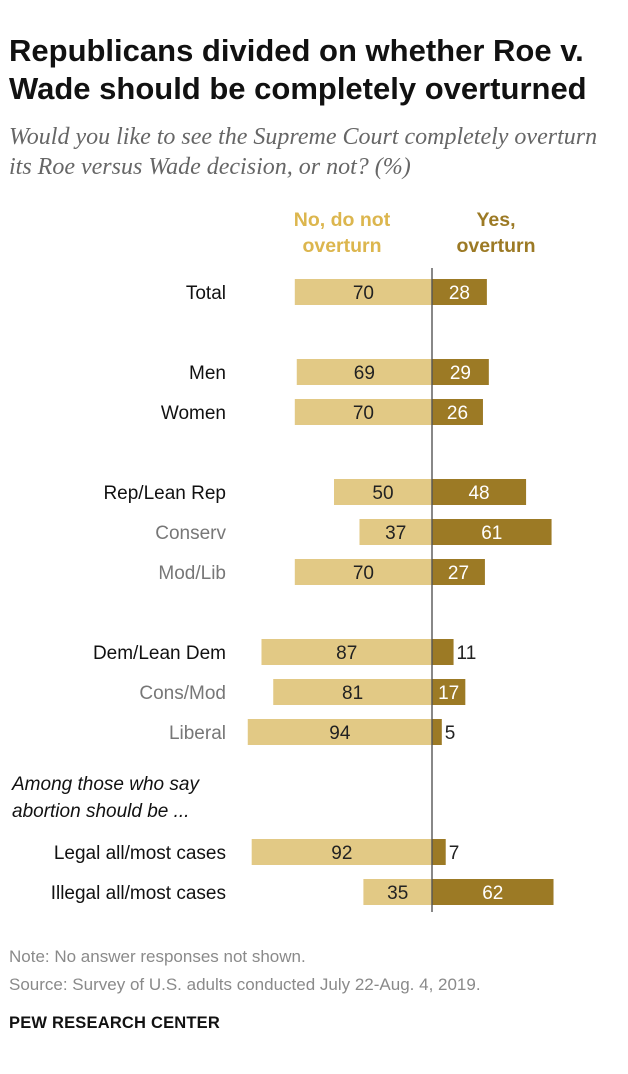  Describe the element at coordinates (159, 653) in the screenshot. I see `category-label: Dem/Lean Dem` at that location.